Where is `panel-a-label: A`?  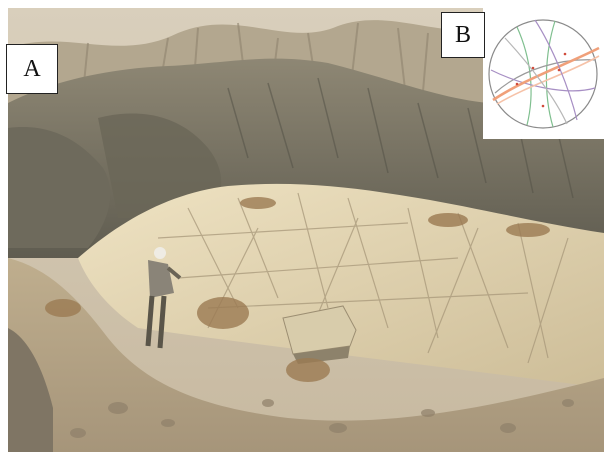 panel-a-label: A is located at coordinates (32, 69).